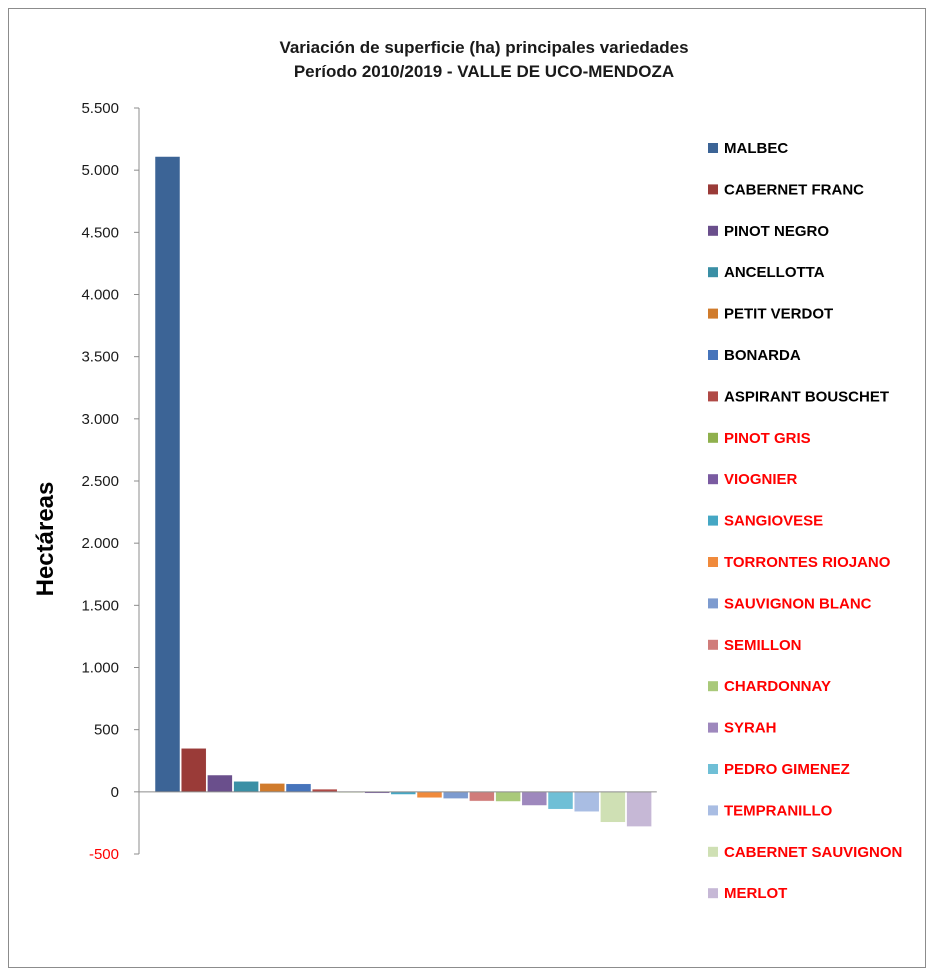  Describe the element at coordinates (298, 788) in the screenshot. I see `bar-bonarda` at that location.